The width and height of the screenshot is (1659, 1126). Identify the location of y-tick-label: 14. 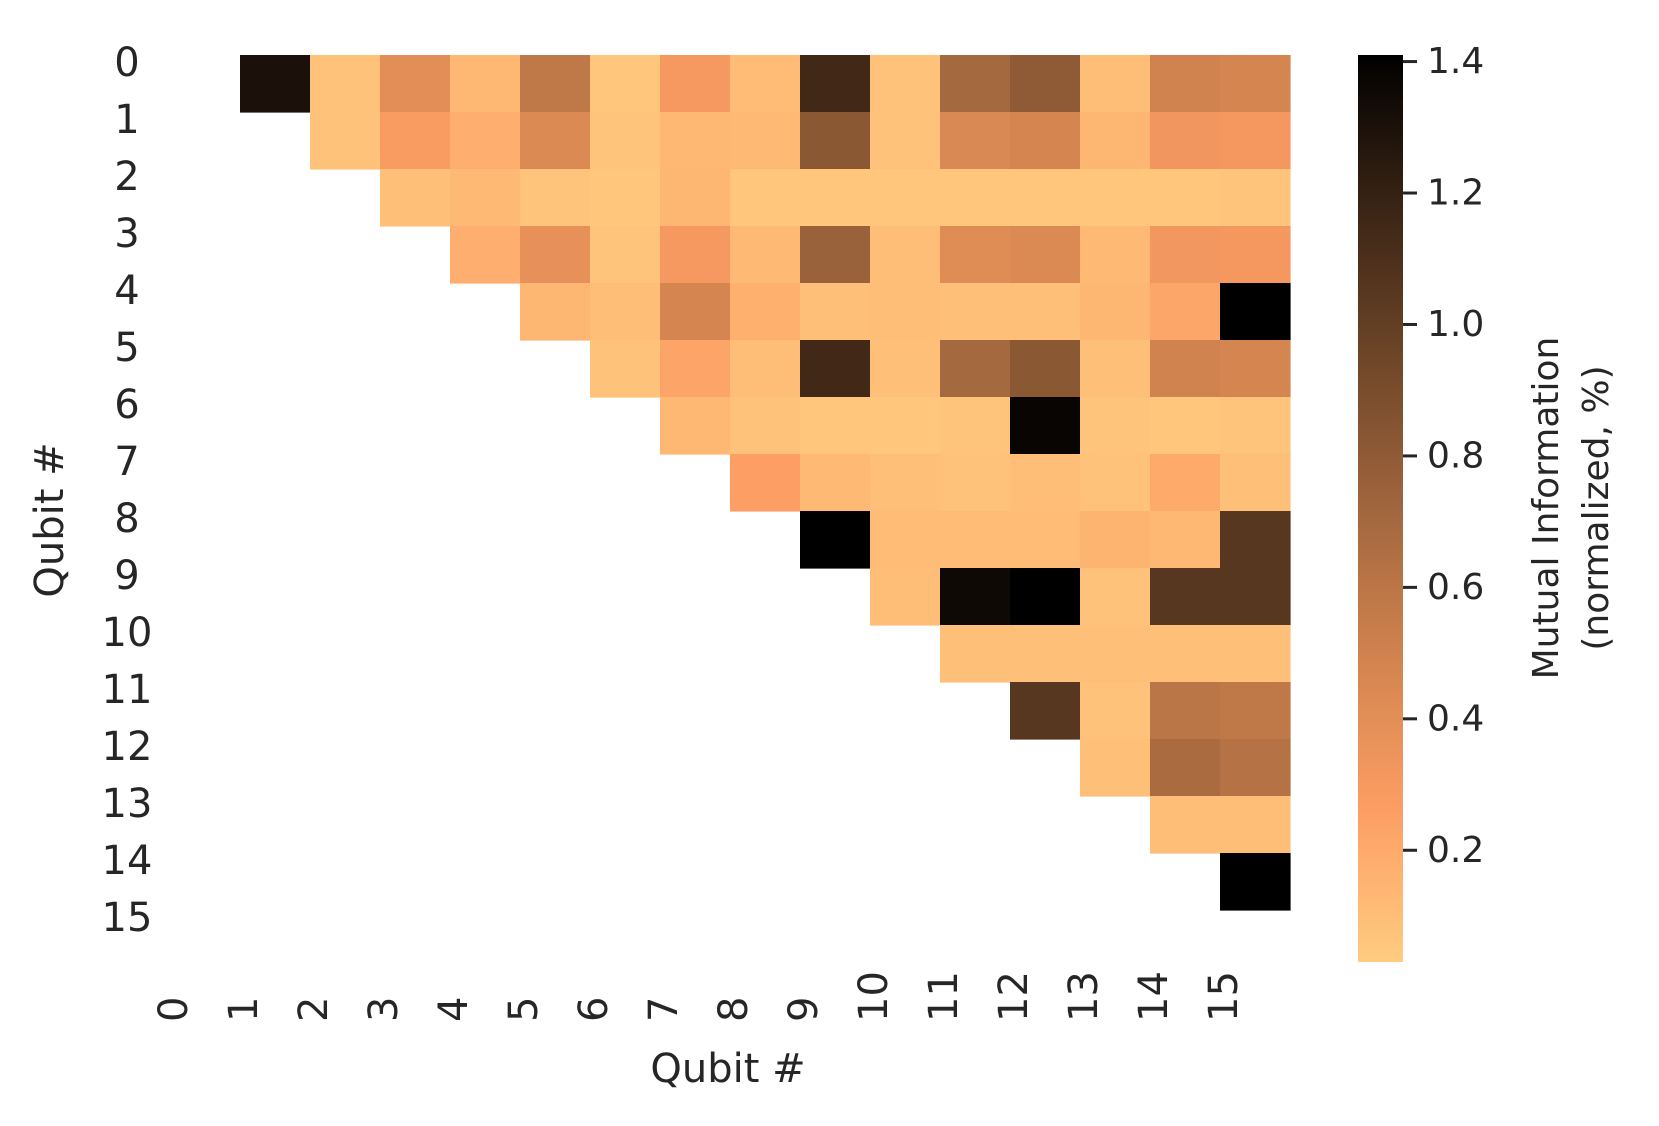
(127, 861).